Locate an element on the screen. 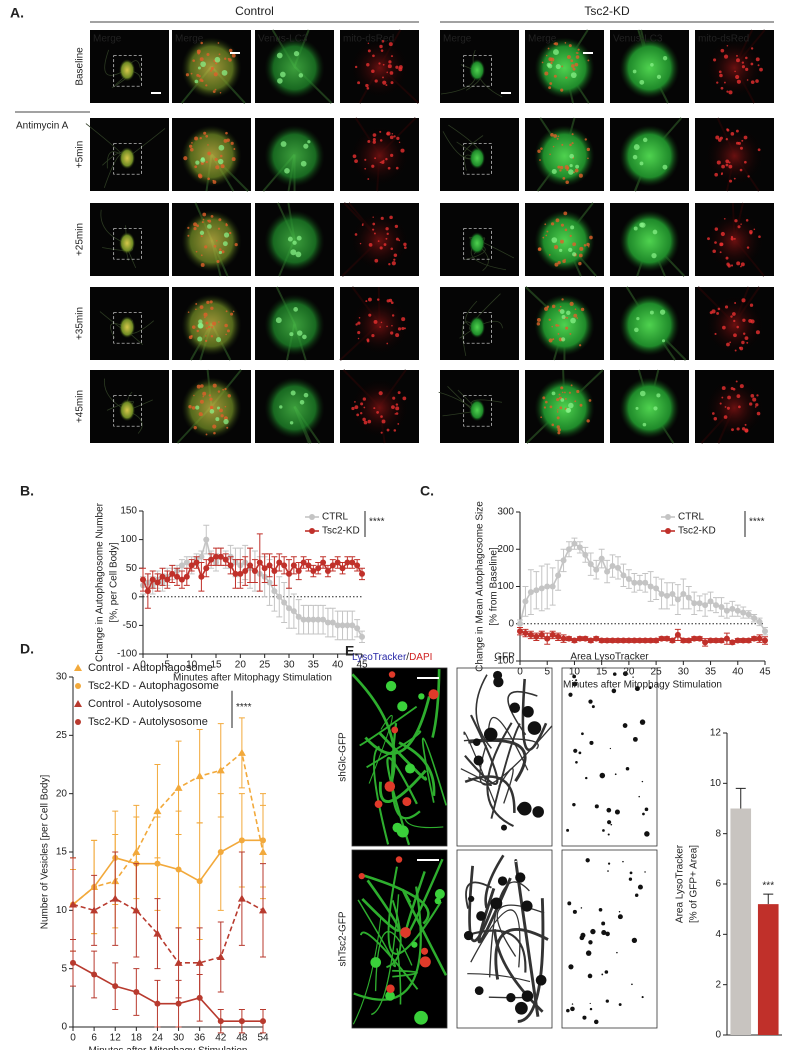 This screenshot has width=790, height=1050. panel-label: B. is located at coordinates (27, 491).